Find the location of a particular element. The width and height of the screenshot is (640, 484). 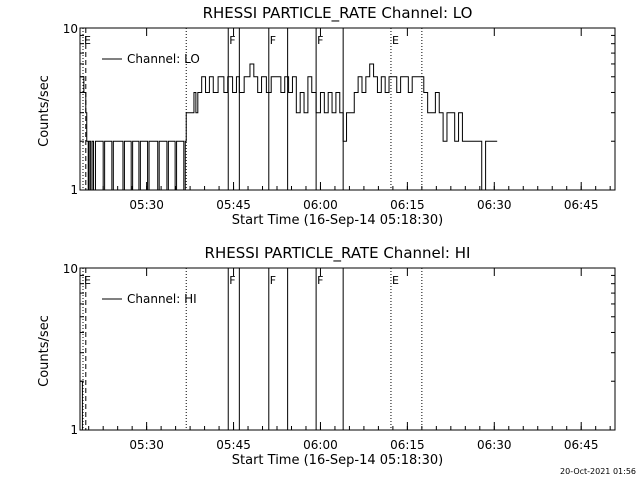

y-axis-label-hi: Counts/sec is located at coordinates (44, 351).